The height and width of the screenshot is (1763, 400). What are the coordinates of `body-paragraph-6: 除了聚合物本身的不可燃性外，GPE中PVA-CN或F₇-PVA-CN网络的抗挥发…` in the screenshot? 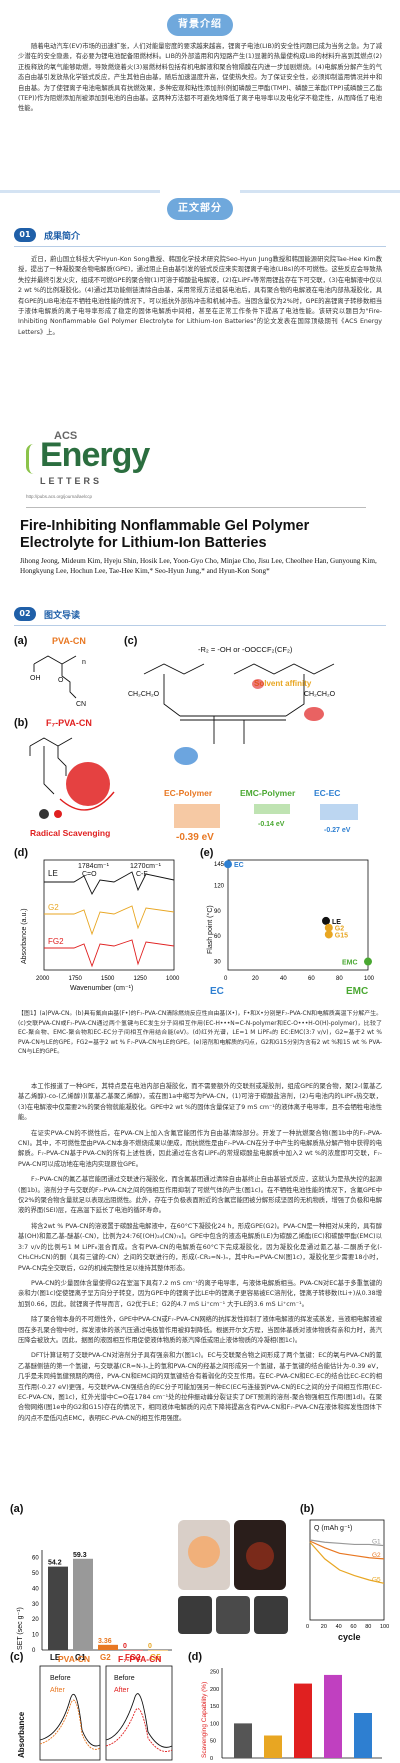 It's located at (200, 1330).